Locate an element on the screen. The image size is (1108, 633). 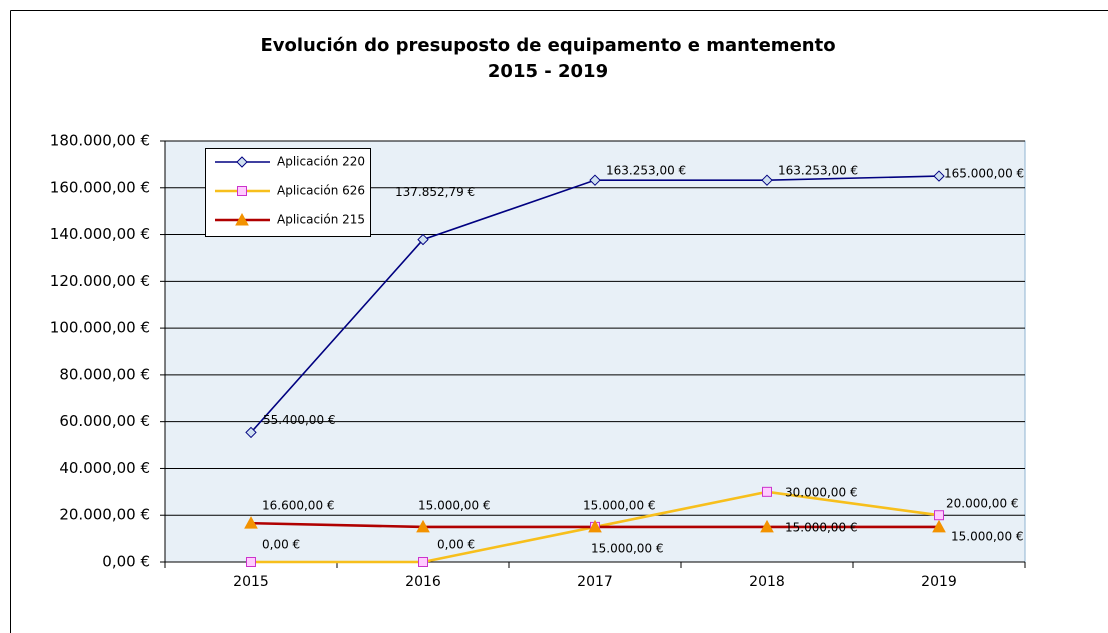
legend-label: Aplicación 626 is located at coordinates (321, 191).